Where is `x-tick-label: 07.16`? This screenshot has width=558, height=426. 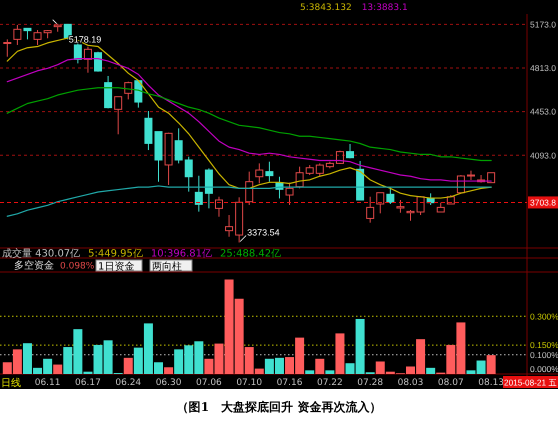 x-tick-label: 07.16 is located at coordinates (289, 383).